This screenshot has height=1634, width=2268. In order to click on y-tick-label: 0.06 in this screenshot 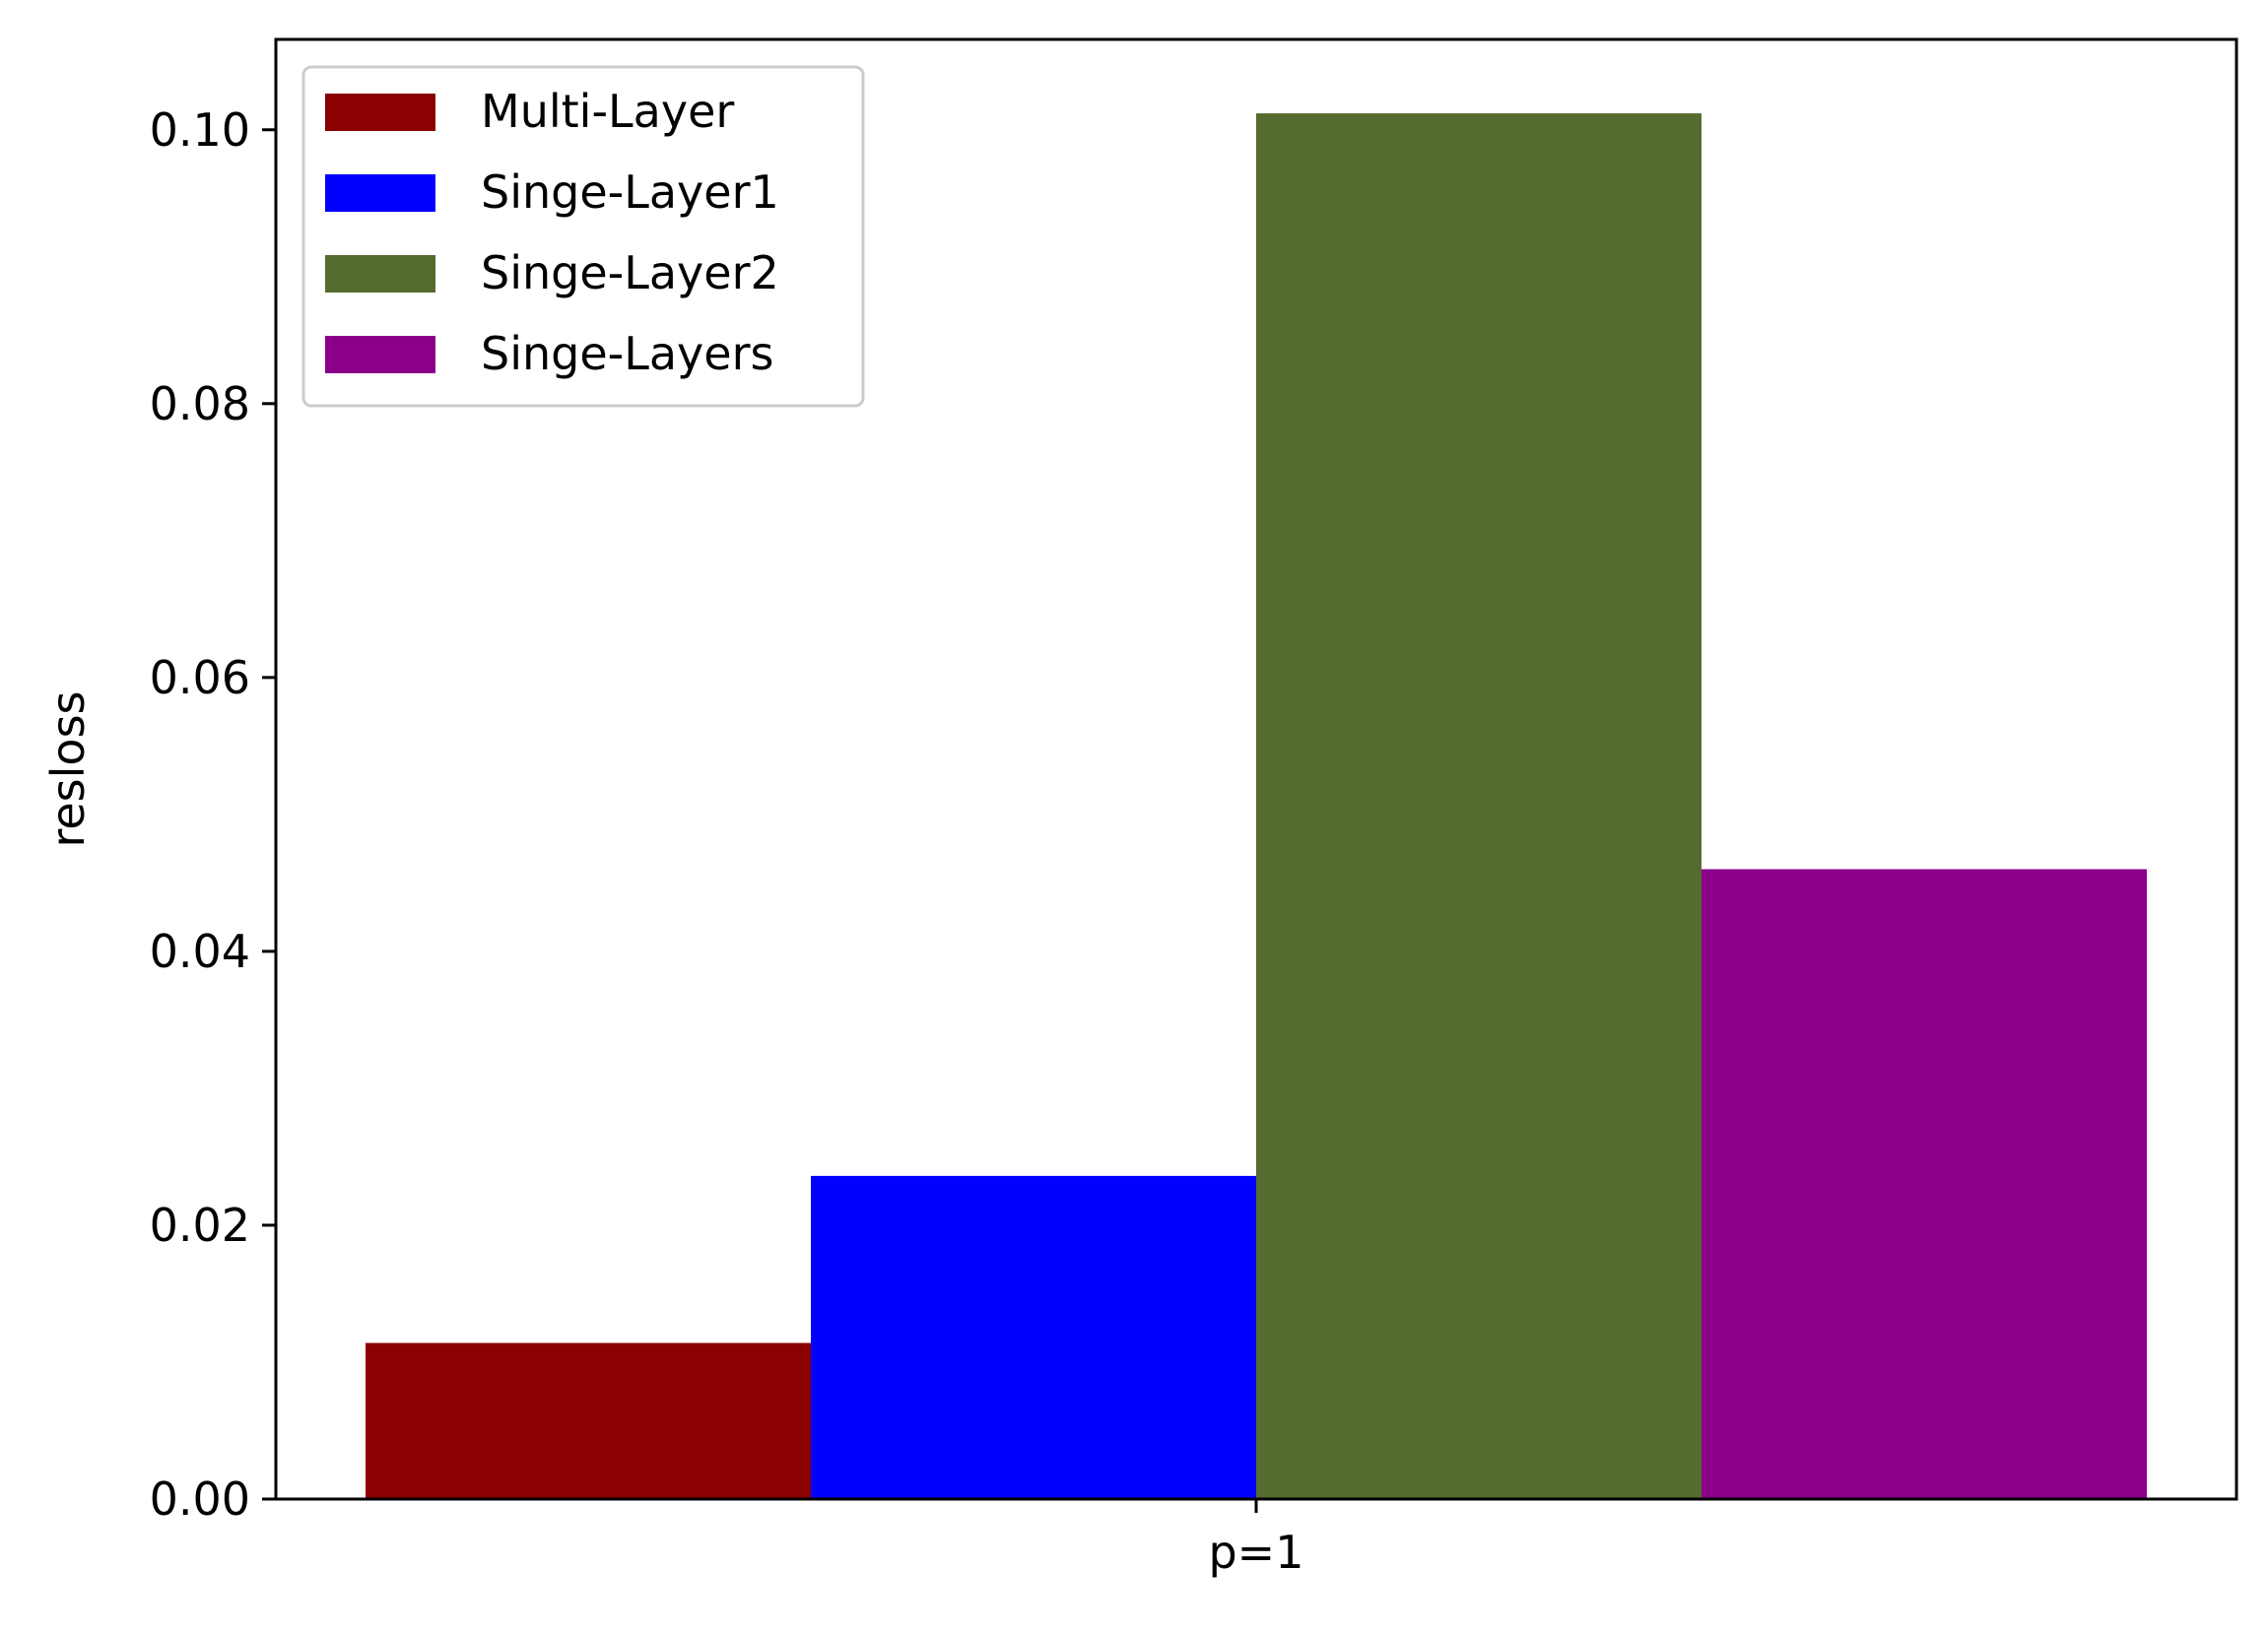, I will do `click(200, 677)`.